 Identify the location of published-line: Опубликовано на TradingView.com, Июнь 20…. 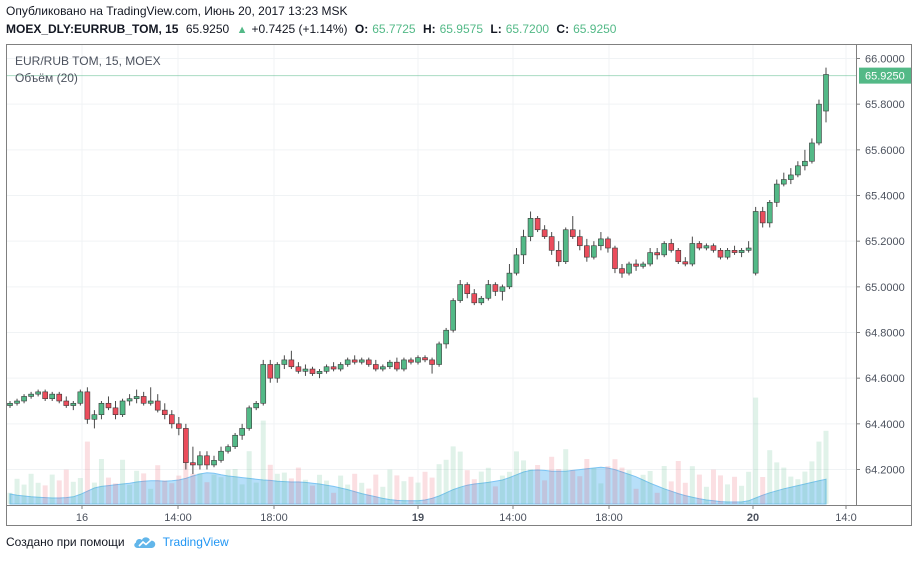
(177, 11).